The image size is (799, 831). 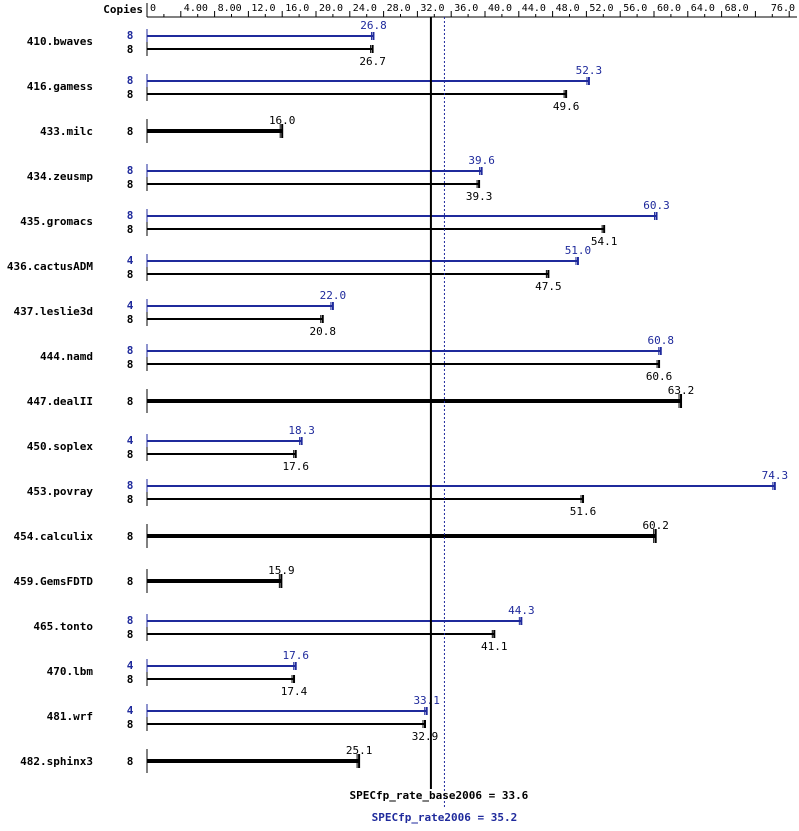 I want to click on benchmark-row: 435.gromacs 88 60.3 54.1, so click(x=345, y=223).